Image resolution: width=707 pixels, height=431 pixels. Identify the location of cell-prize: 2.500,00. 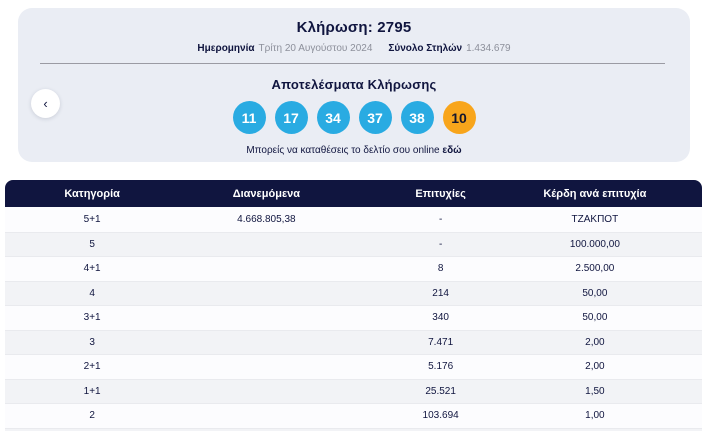
(595, 269).